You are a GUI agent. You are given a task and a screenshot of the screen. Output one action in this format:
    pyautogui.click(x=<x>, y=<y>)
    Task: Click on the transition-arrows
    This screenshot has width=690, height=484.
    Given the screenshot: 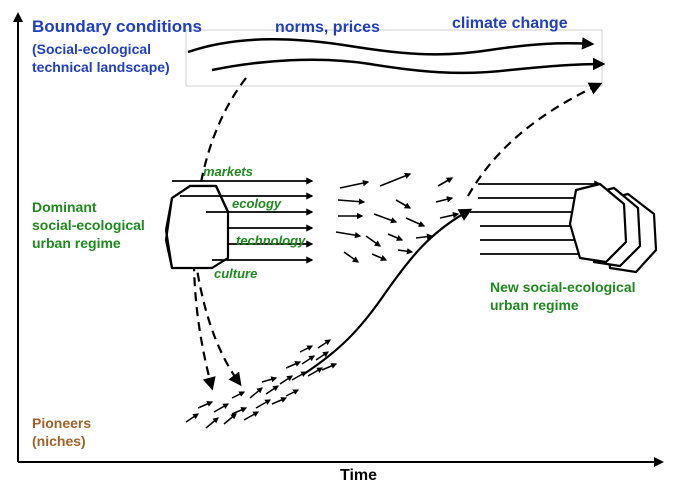 What is the action you would take?
    pyautogui.click(x=397, y=217)
    